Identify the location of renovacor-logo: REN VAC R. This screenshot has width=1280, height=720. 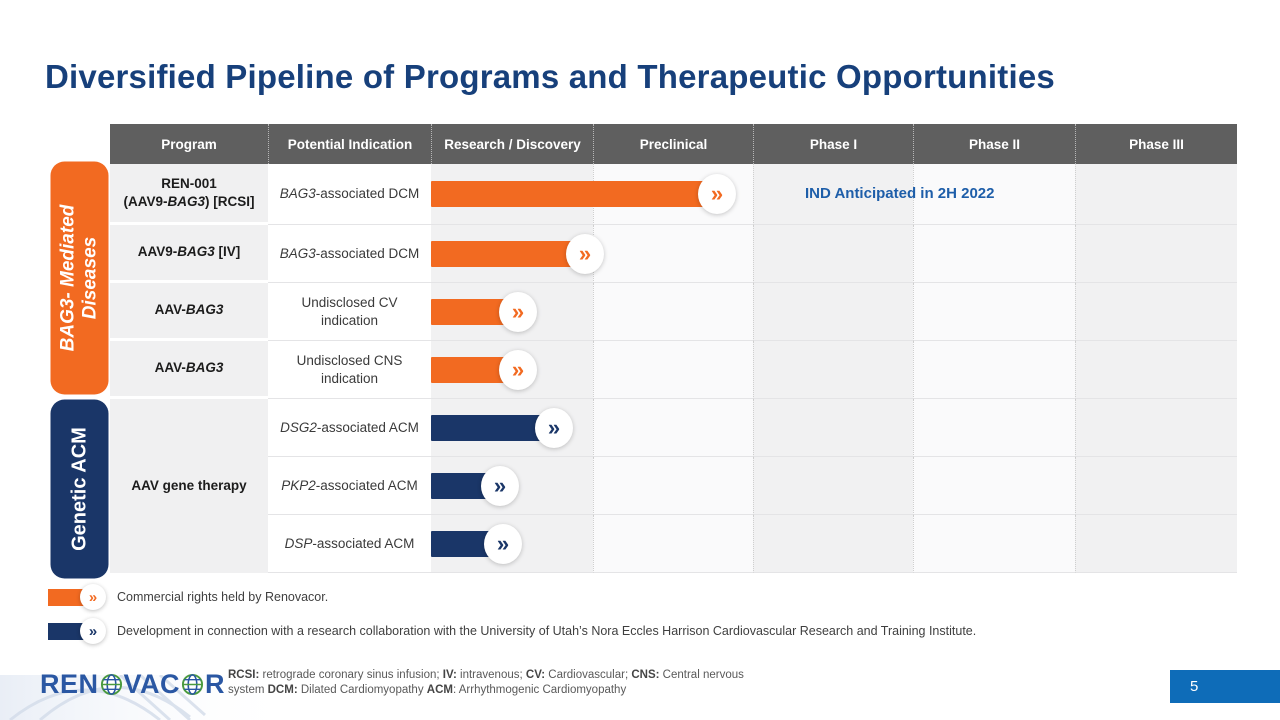
(132, 684).